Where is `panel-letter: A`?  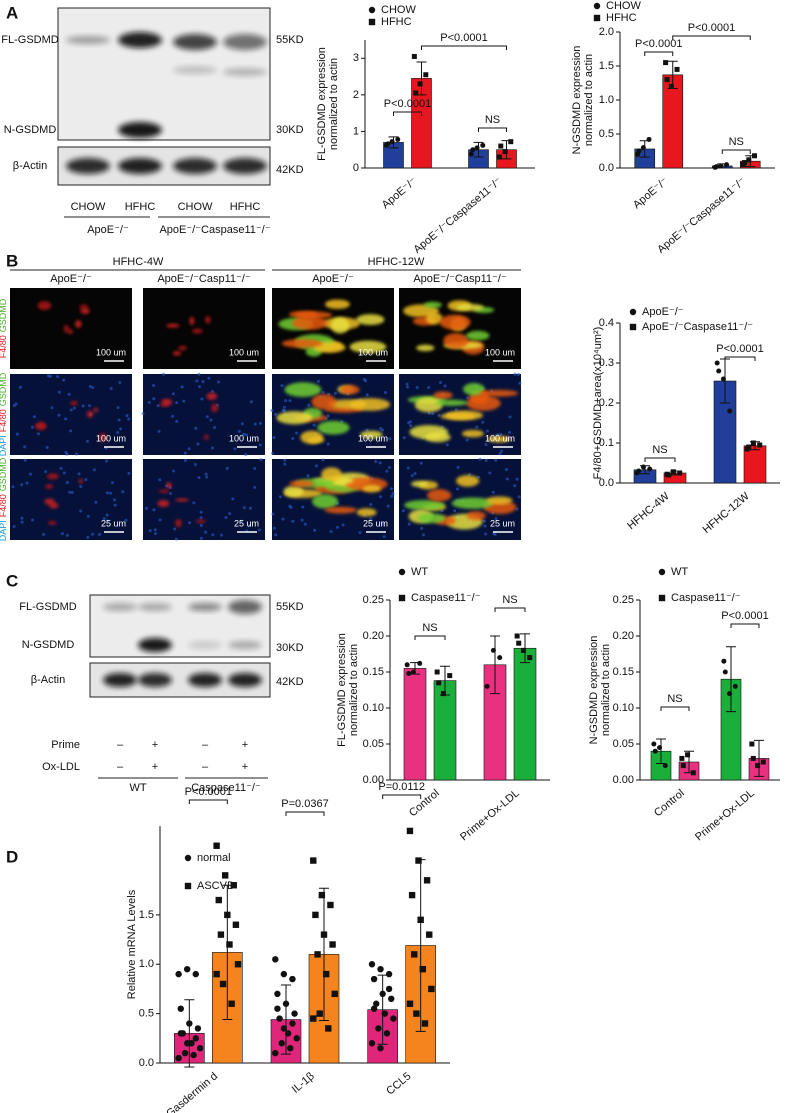
panel-letter: A is located at coordinates (12, 12).